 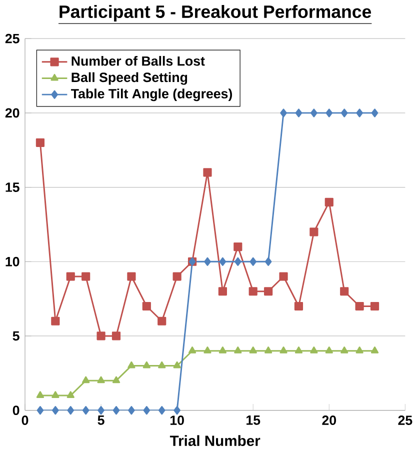 I want to click on chart-title: Participant 5 - Breakout Performance, so click(x=216, y=13).